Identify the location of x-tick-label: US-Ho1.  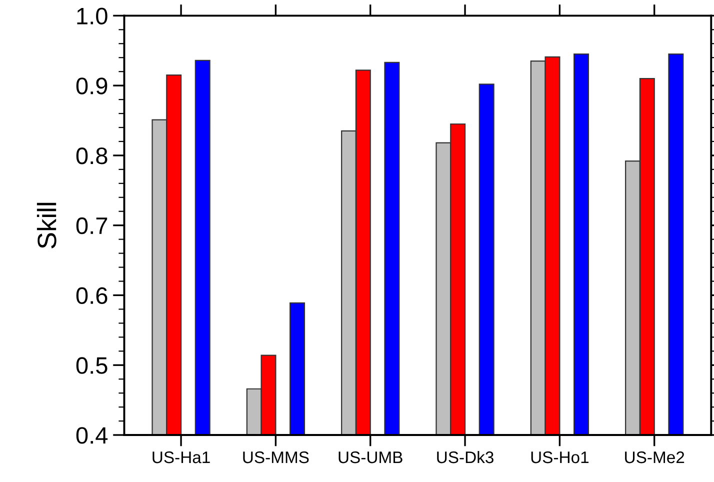
(560, 457).